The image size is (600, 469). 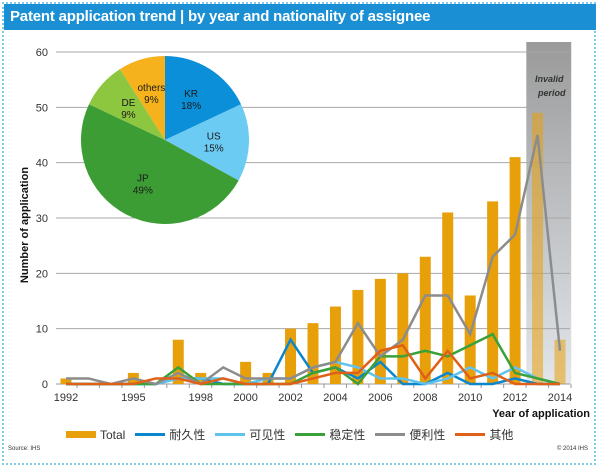 What do you see at coordinates (143, 190) in the screenshot?
I see `pie-value-label: 49%` at bounding box center [143, 190].